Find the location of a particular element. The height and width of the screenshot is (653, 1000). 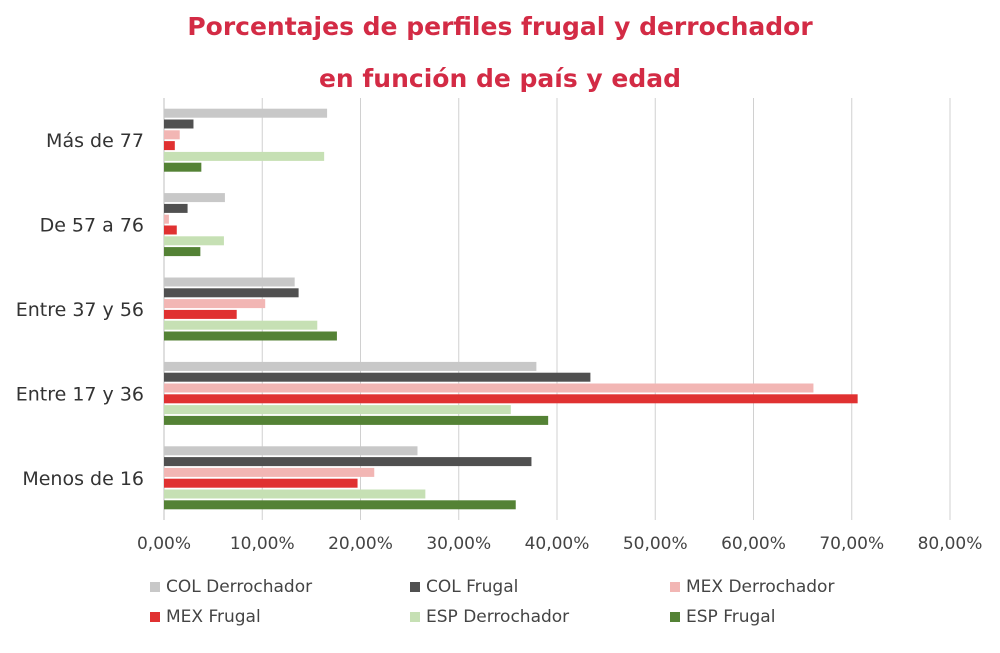

x-tick-label: 70,00% is located at coordinates (851, 544).